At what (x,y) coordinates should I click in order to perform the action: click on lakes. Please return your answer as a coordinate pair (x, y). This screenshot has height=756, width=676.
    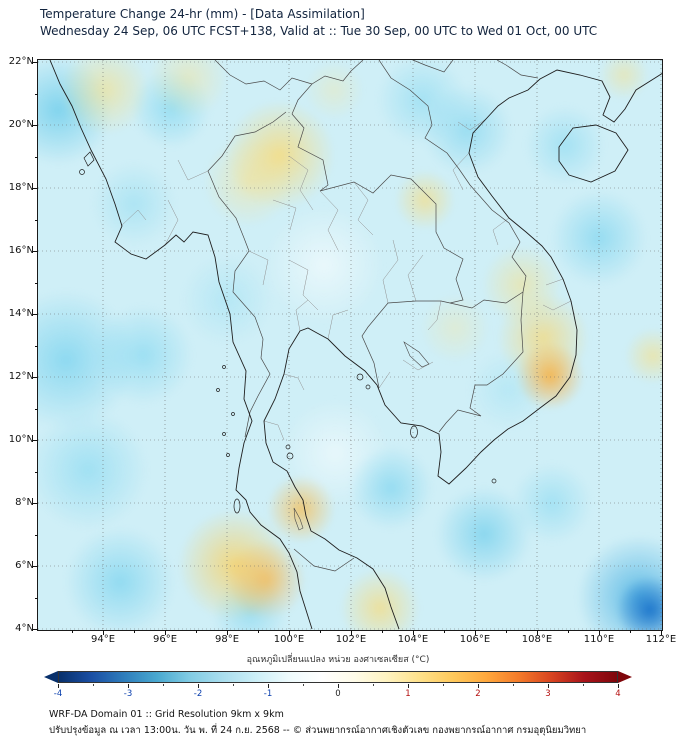
    Looking at the image, I should click on (361, 436).